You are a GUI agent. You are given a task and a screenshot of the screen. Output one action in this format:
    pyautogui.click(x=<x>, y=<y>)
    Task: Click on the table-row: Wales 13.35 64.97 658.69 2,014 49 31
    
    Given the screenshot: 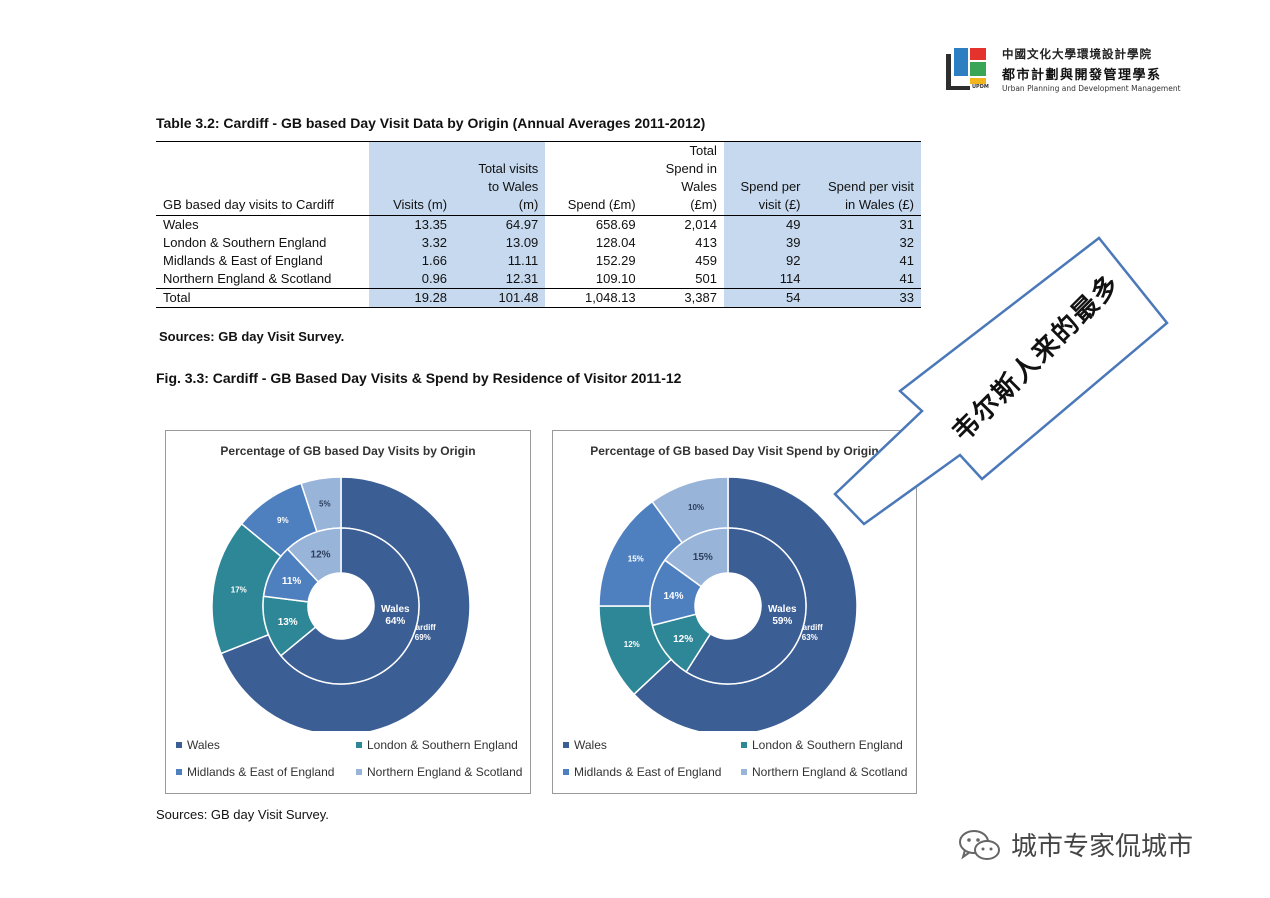 What is the action you would take?
    pyautogui.click(x=538, y=224)
    